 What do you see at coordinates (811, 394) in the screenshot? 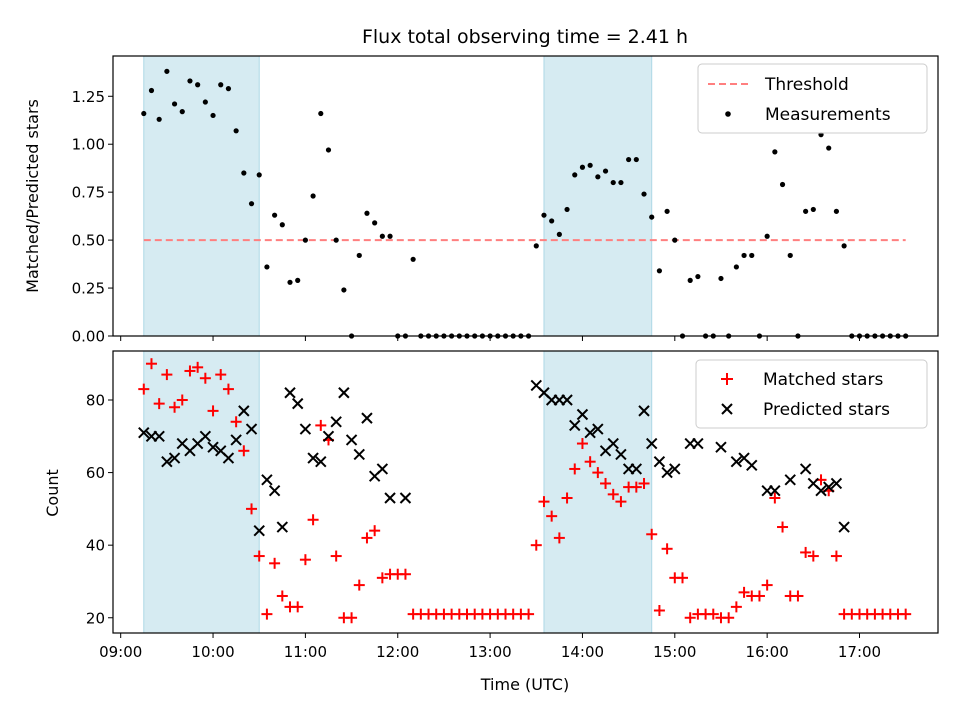
I see `bottom-legend: Matched stars Predicted stars` at bounding box center [811, 394].